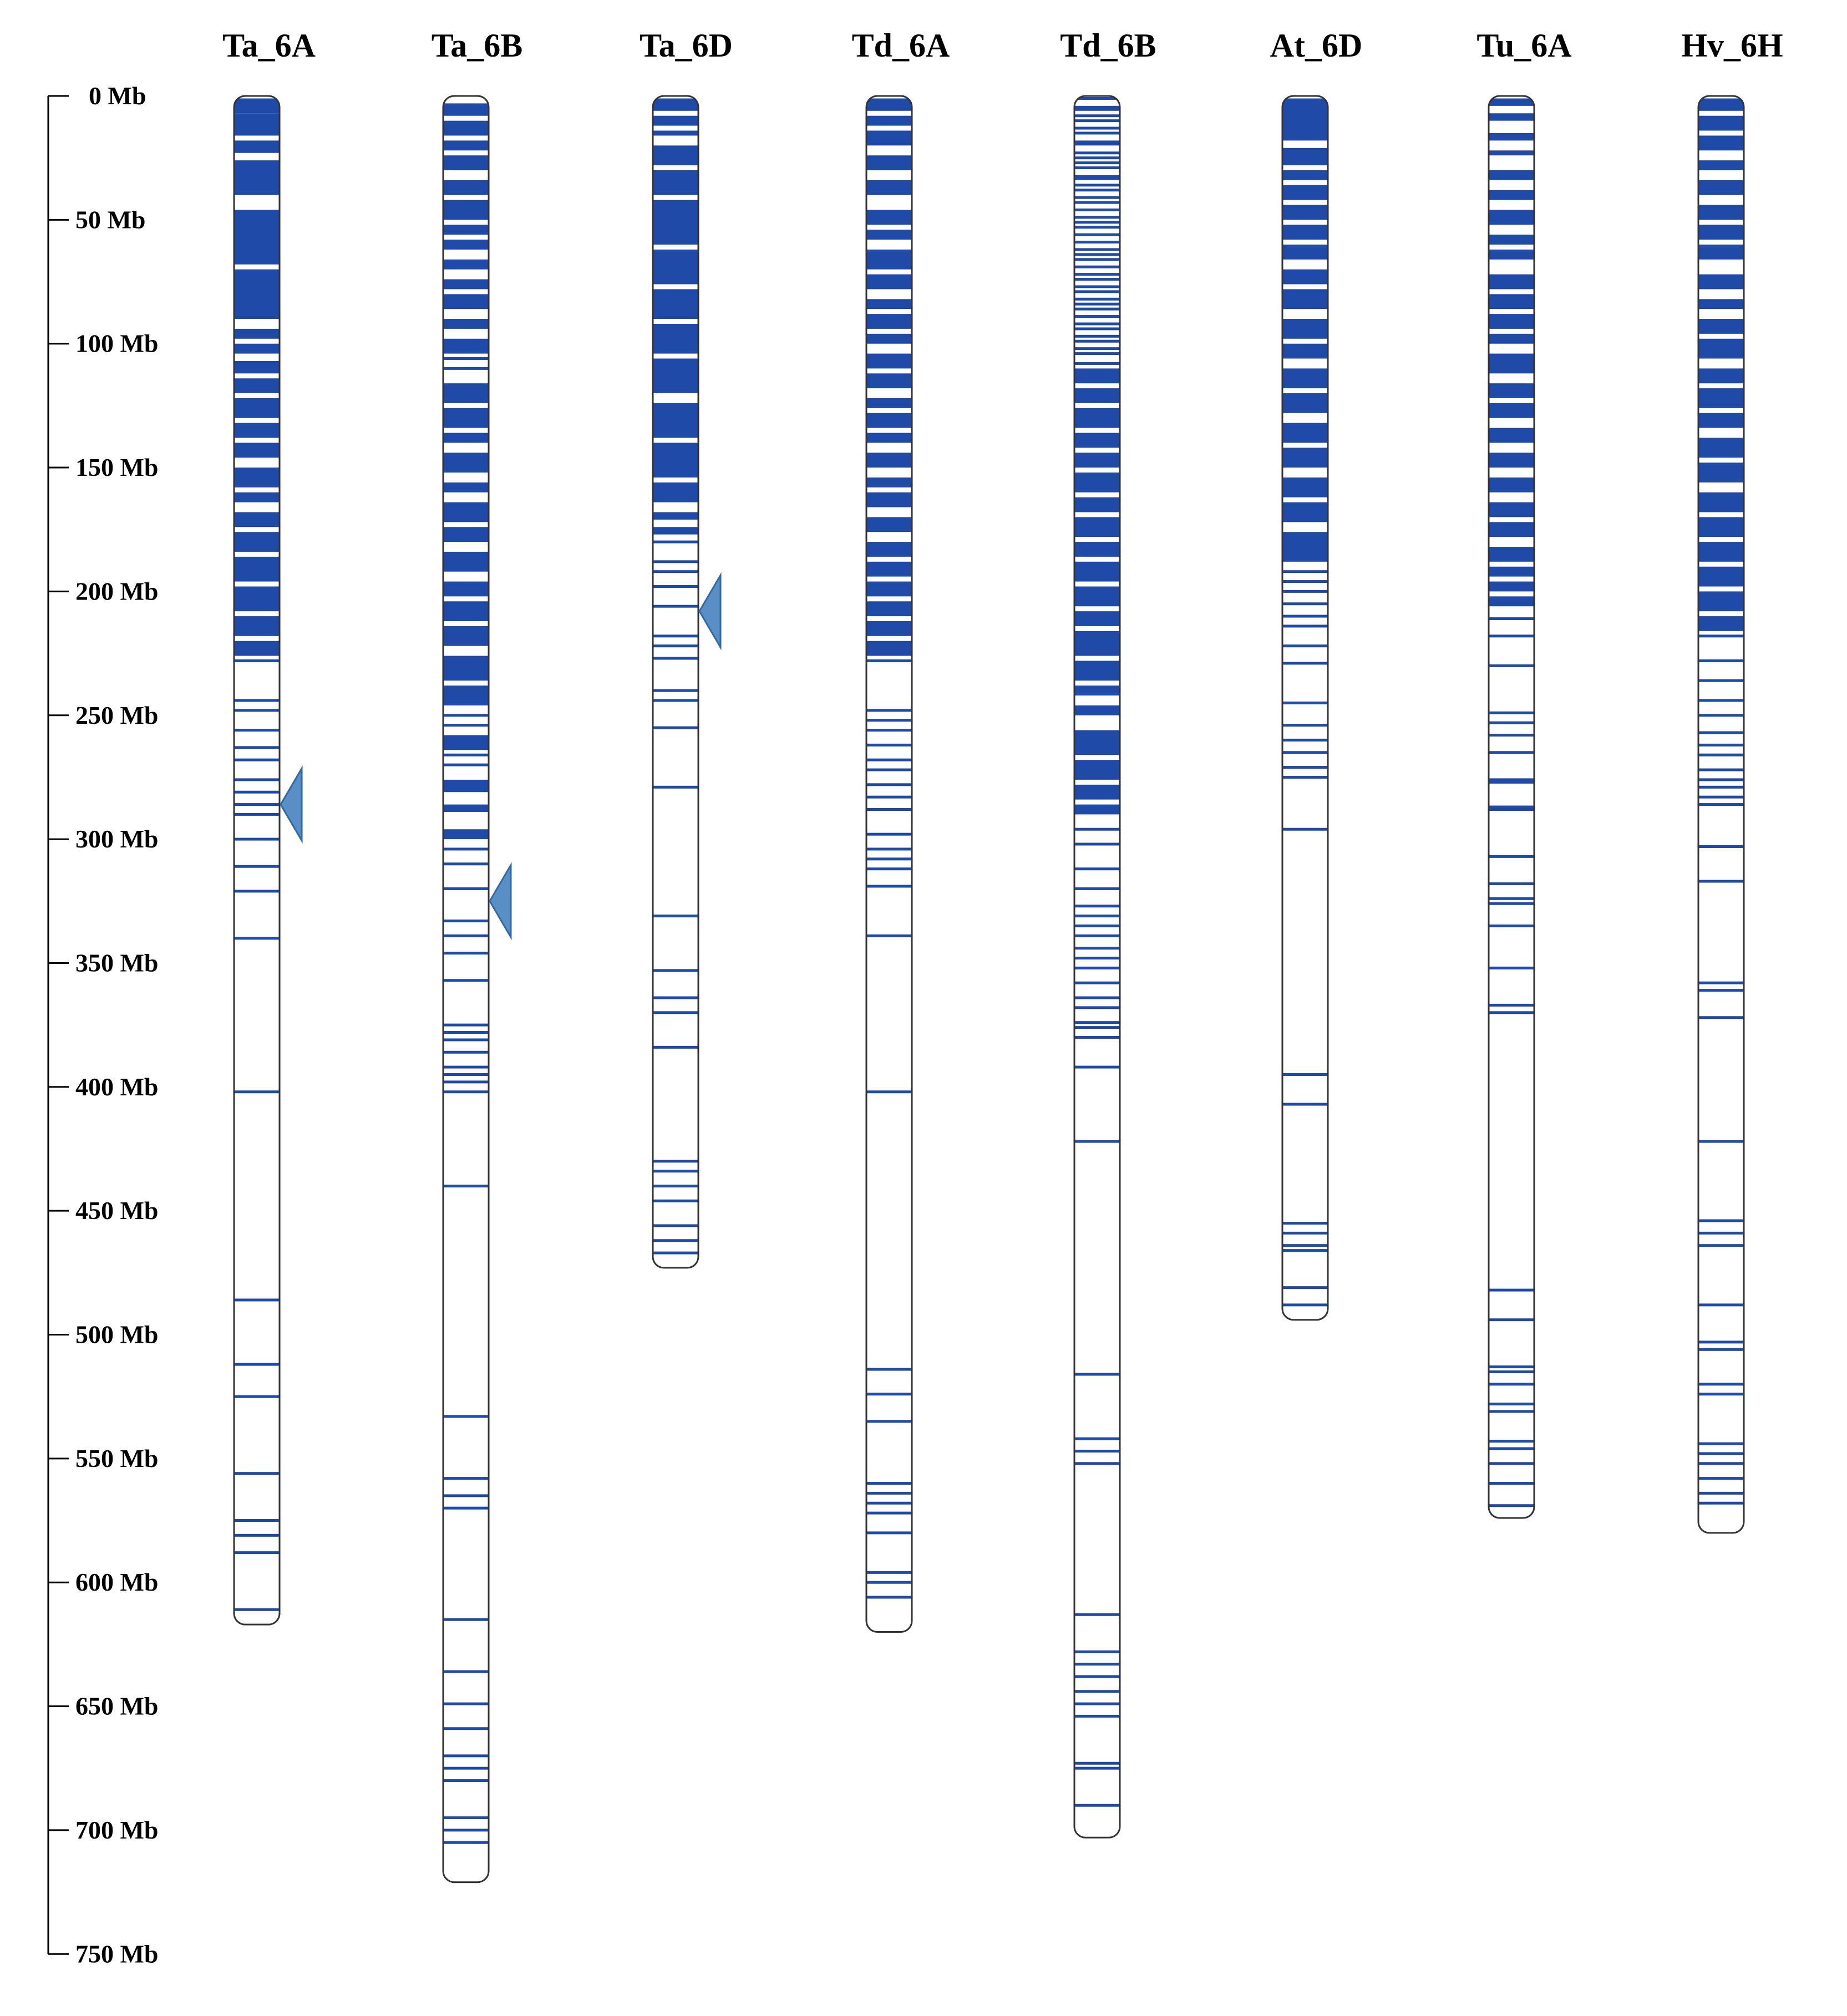 This screenshot has height=2016, width=1847. Describe the element at coordinates (118, 96) in the screenshot. I see `scale-tick-label: 0 Mb` at that location.